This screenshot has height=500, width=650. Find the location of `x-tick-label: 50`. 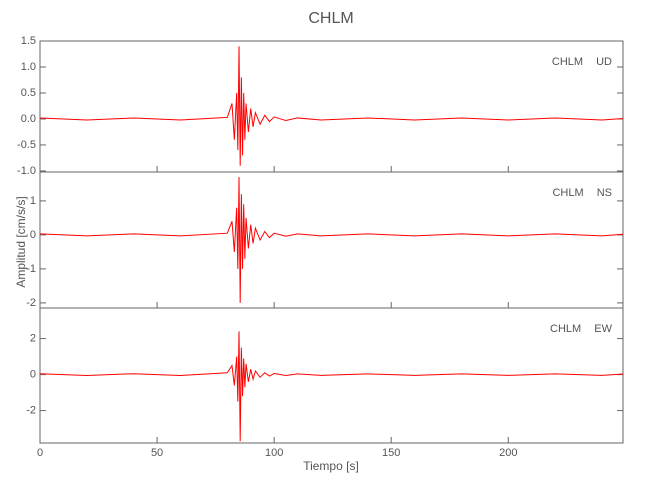

x-tick-label: 50 is located at coordinates (157, 453).